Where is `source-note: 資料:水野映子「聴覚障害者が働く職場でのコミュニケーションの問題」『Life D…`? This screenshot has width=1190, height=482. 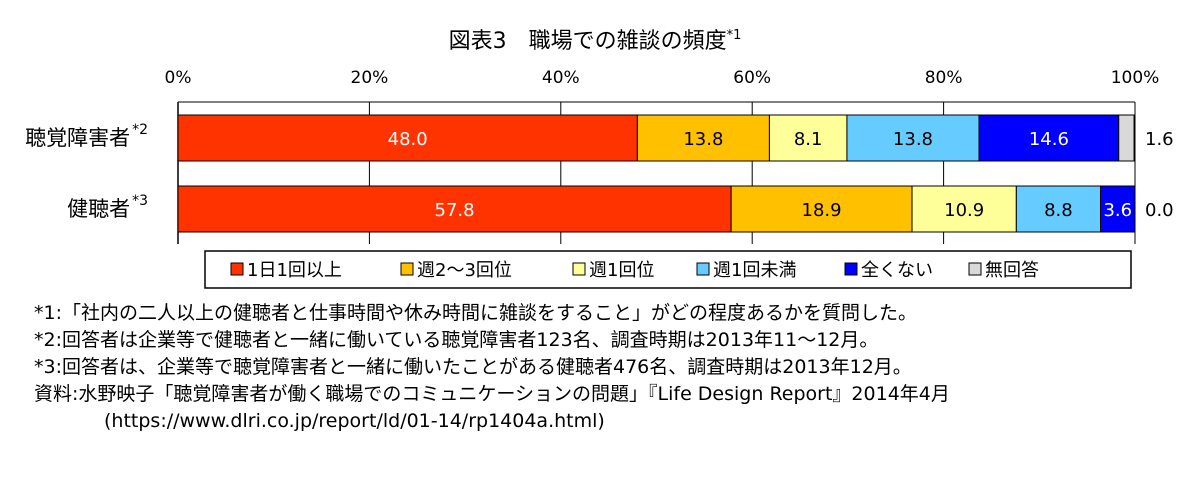 source-note: 資料:水野映子「聴覚障害者が働く職場でのコミュニケーションの問題」『Life D… is located at coordinates (492, 394).